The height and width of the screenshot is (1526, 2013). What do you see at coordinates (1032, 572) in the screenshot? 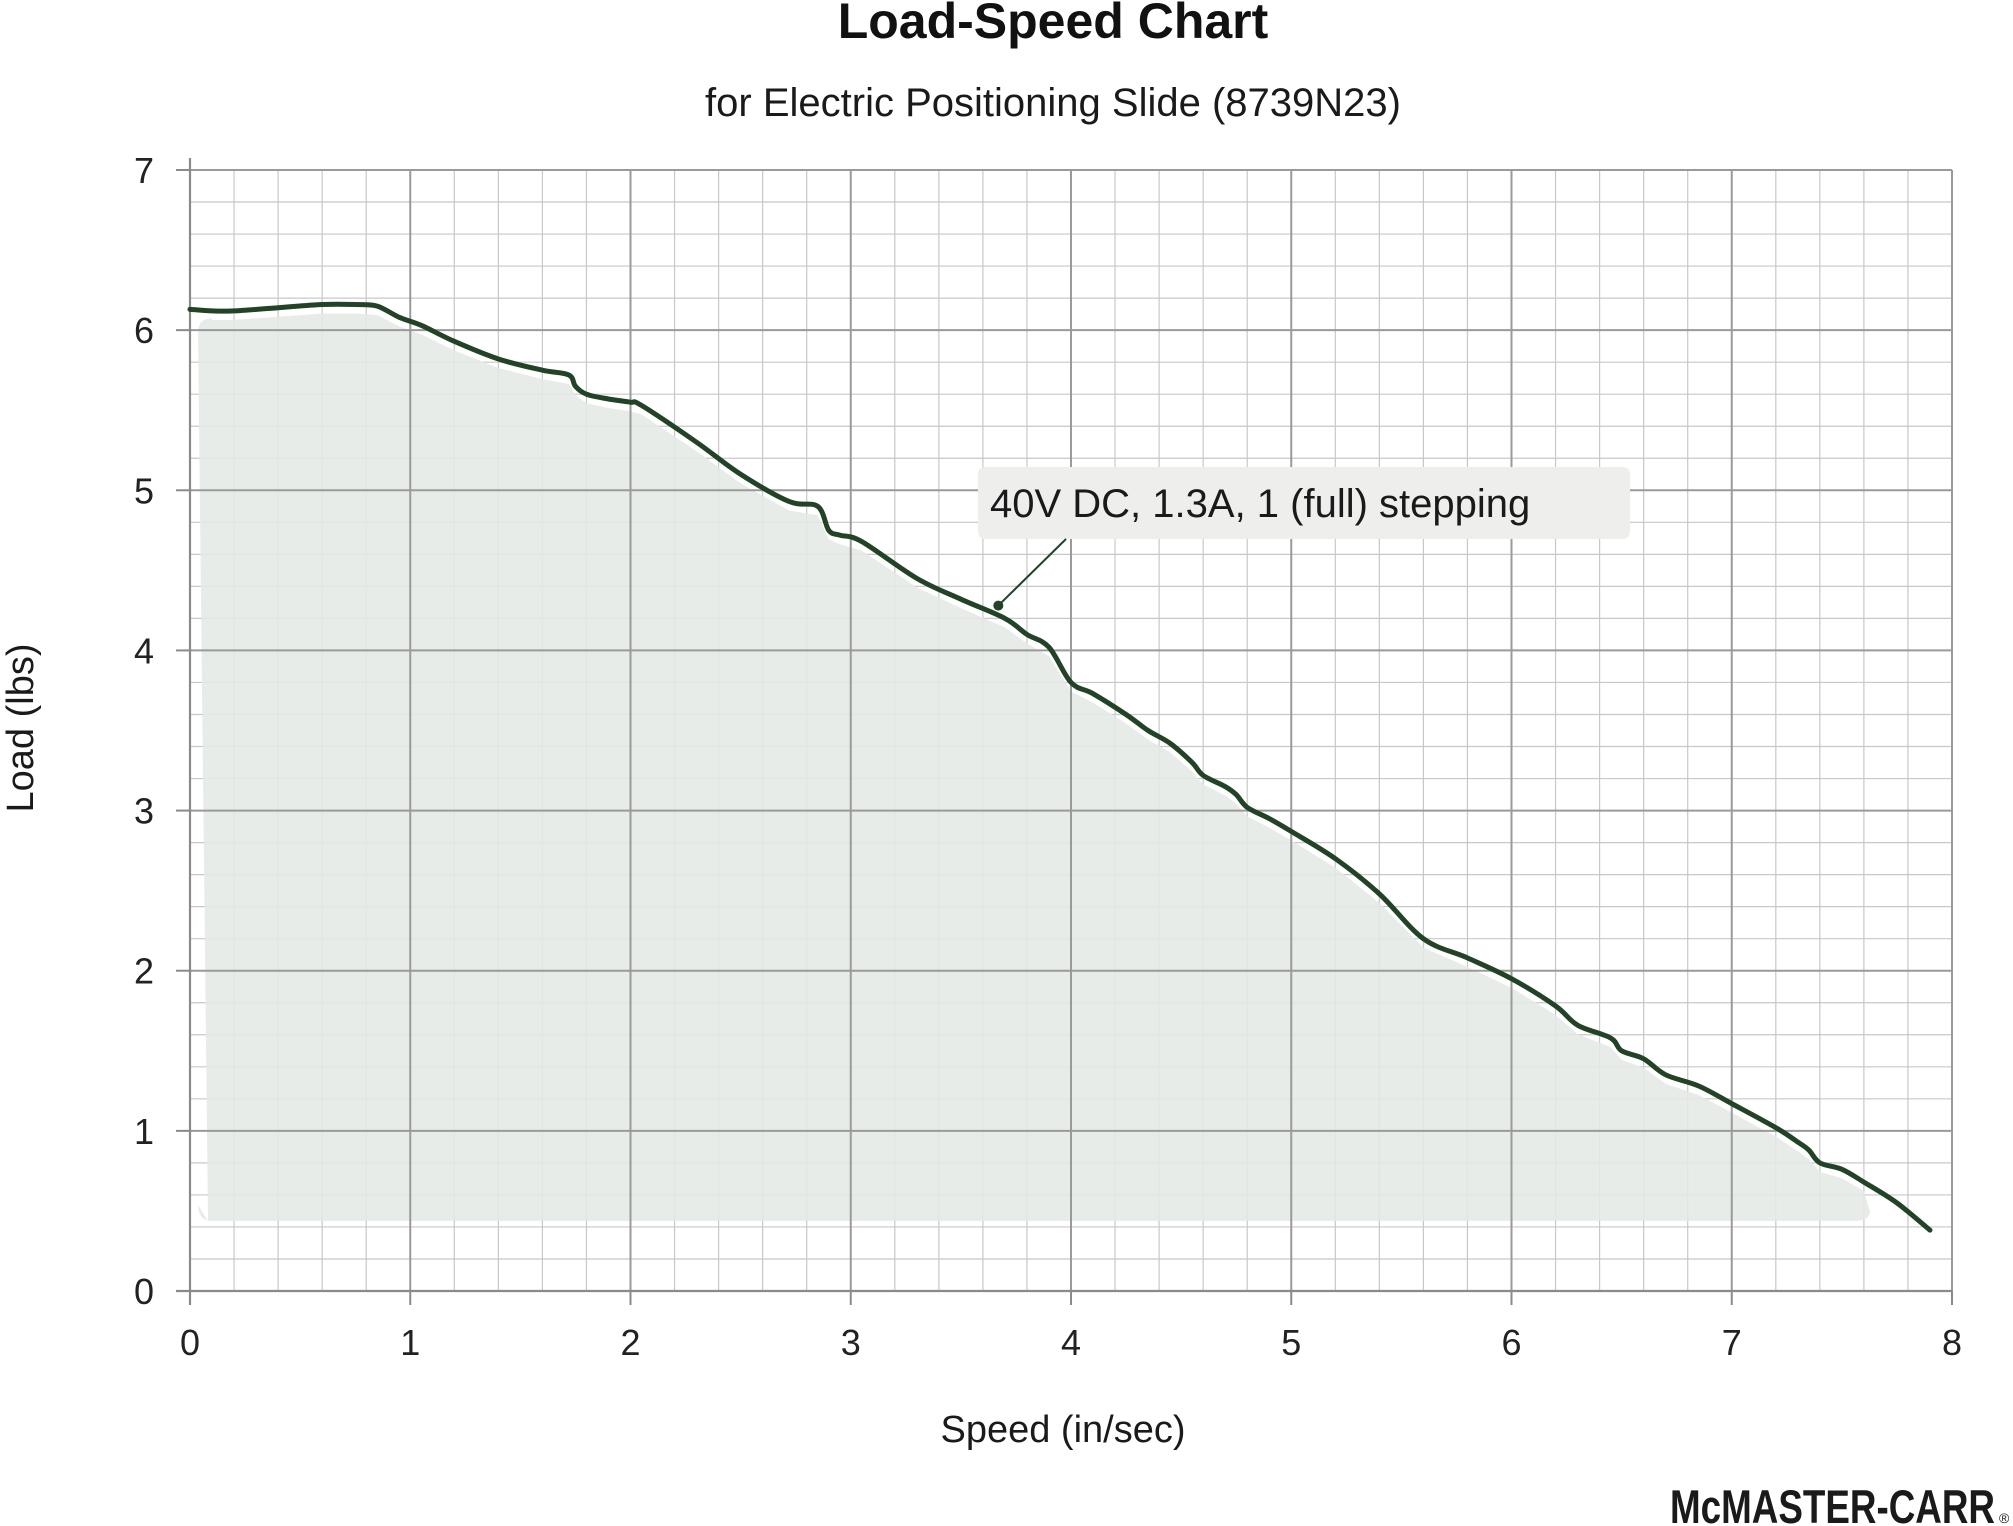
I see `annotation-leader` at bounding box center [1032, 572].